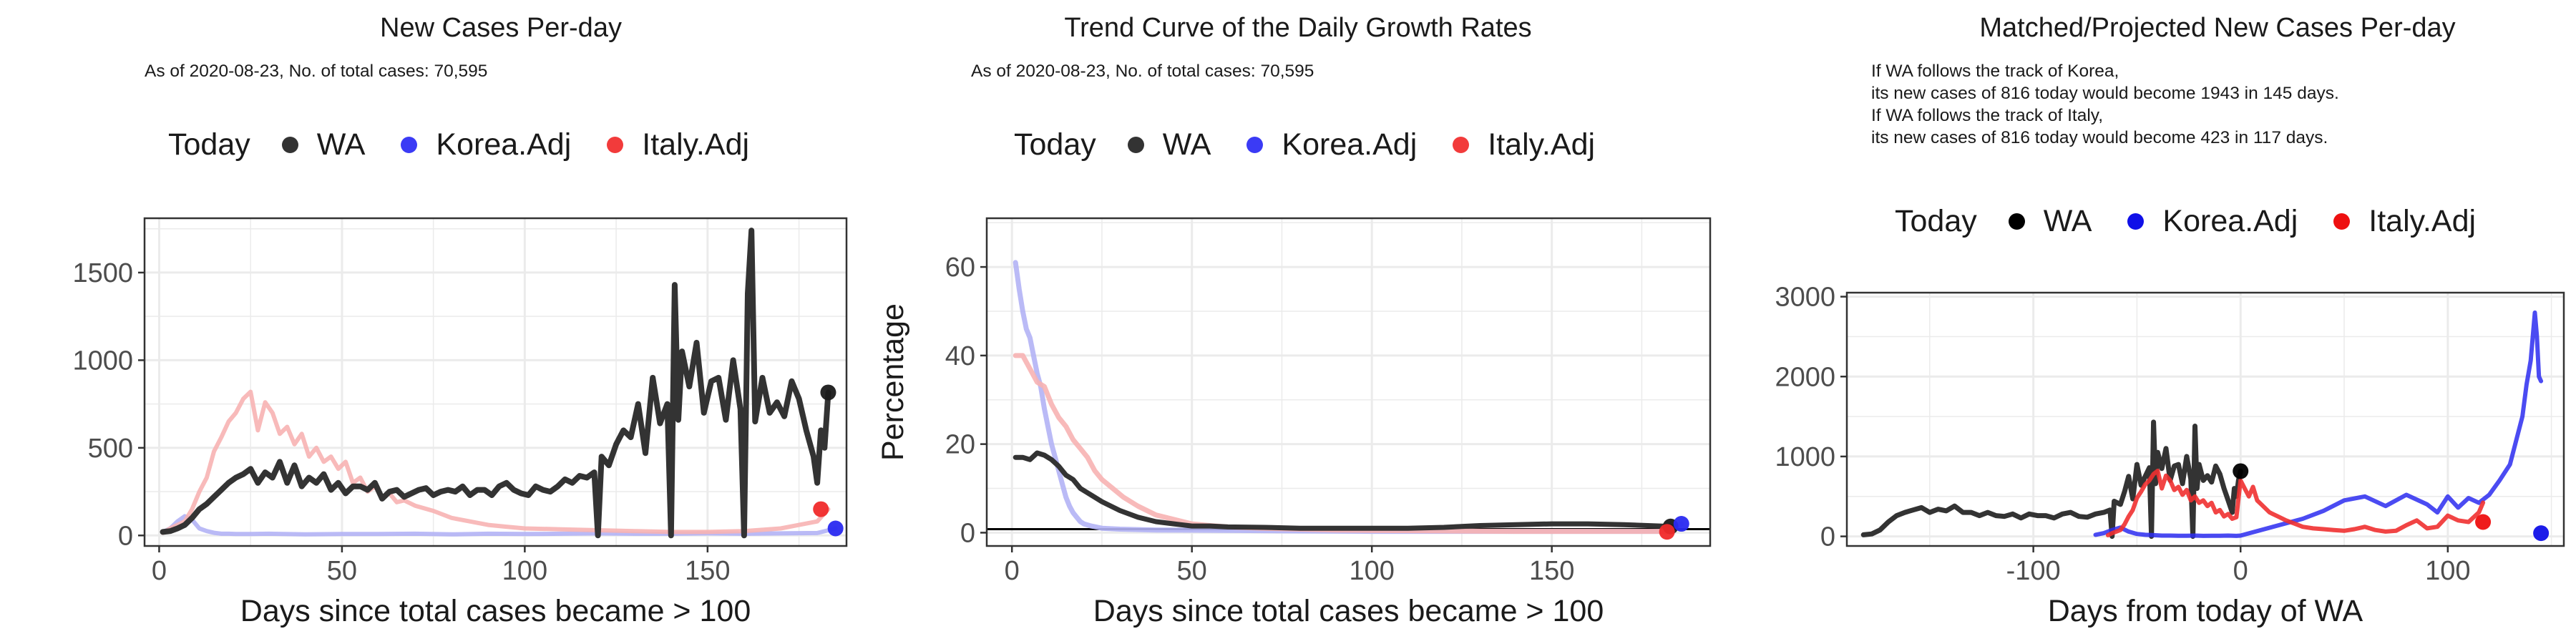 The width and height of the screenshot is (2576, 644). I want to click on tick-label-y: 40, so click(960, 356).